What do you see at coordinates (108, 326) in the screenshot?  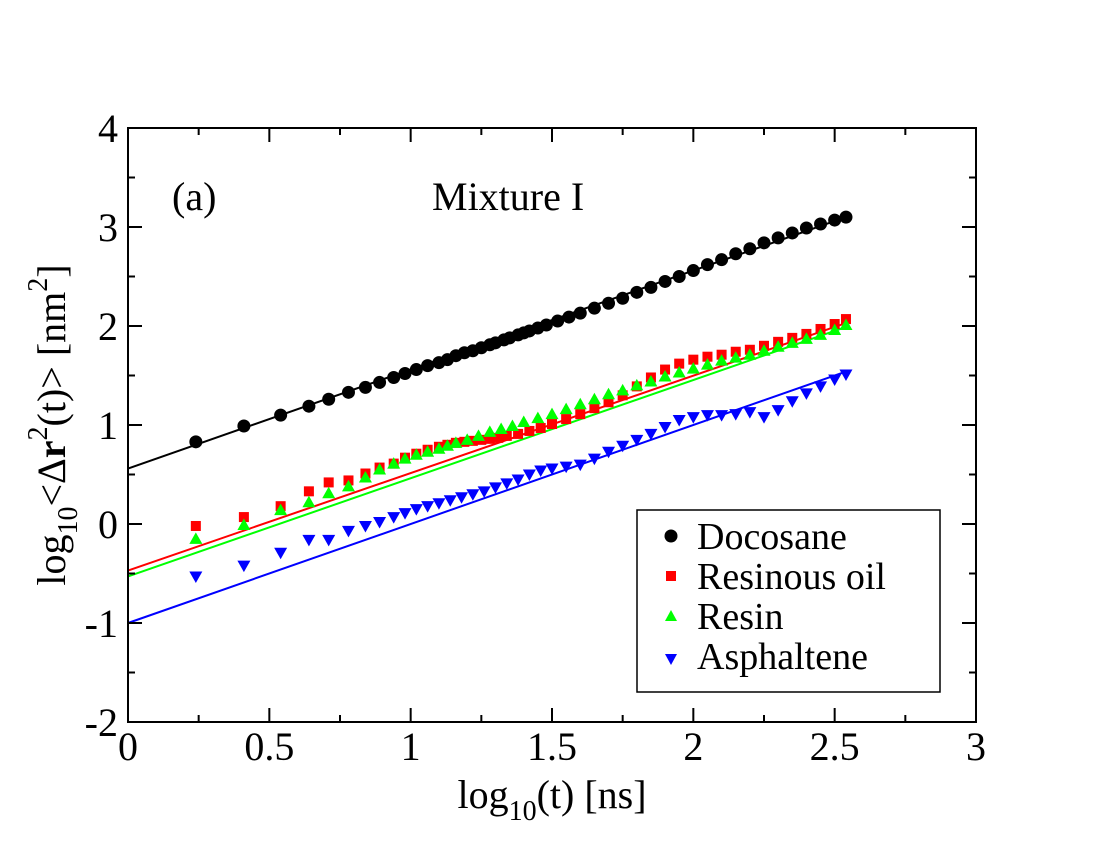 I see `y-tick-label: 2` at bounding box center [108, 326].